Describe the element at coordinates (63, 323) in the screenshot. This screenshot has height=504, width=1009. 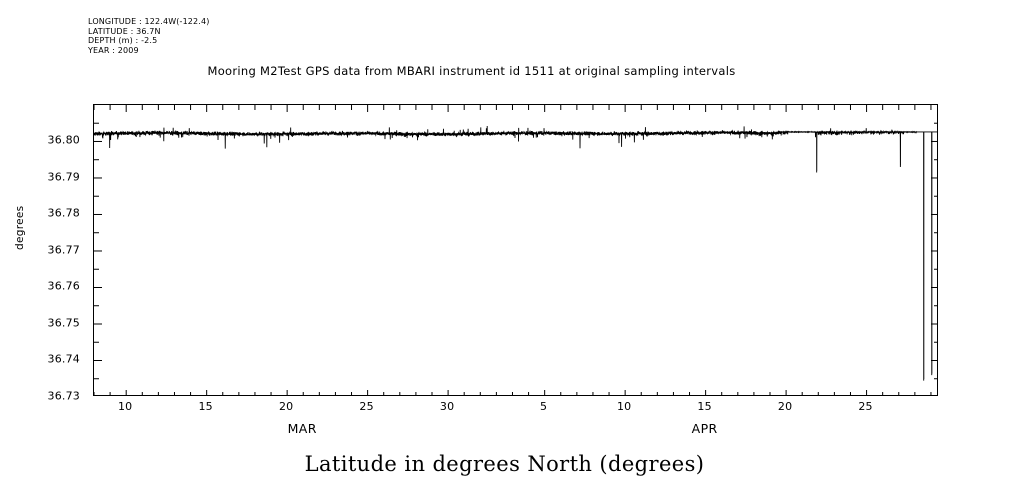
I see `y-tick-label: 36.75` at that location.